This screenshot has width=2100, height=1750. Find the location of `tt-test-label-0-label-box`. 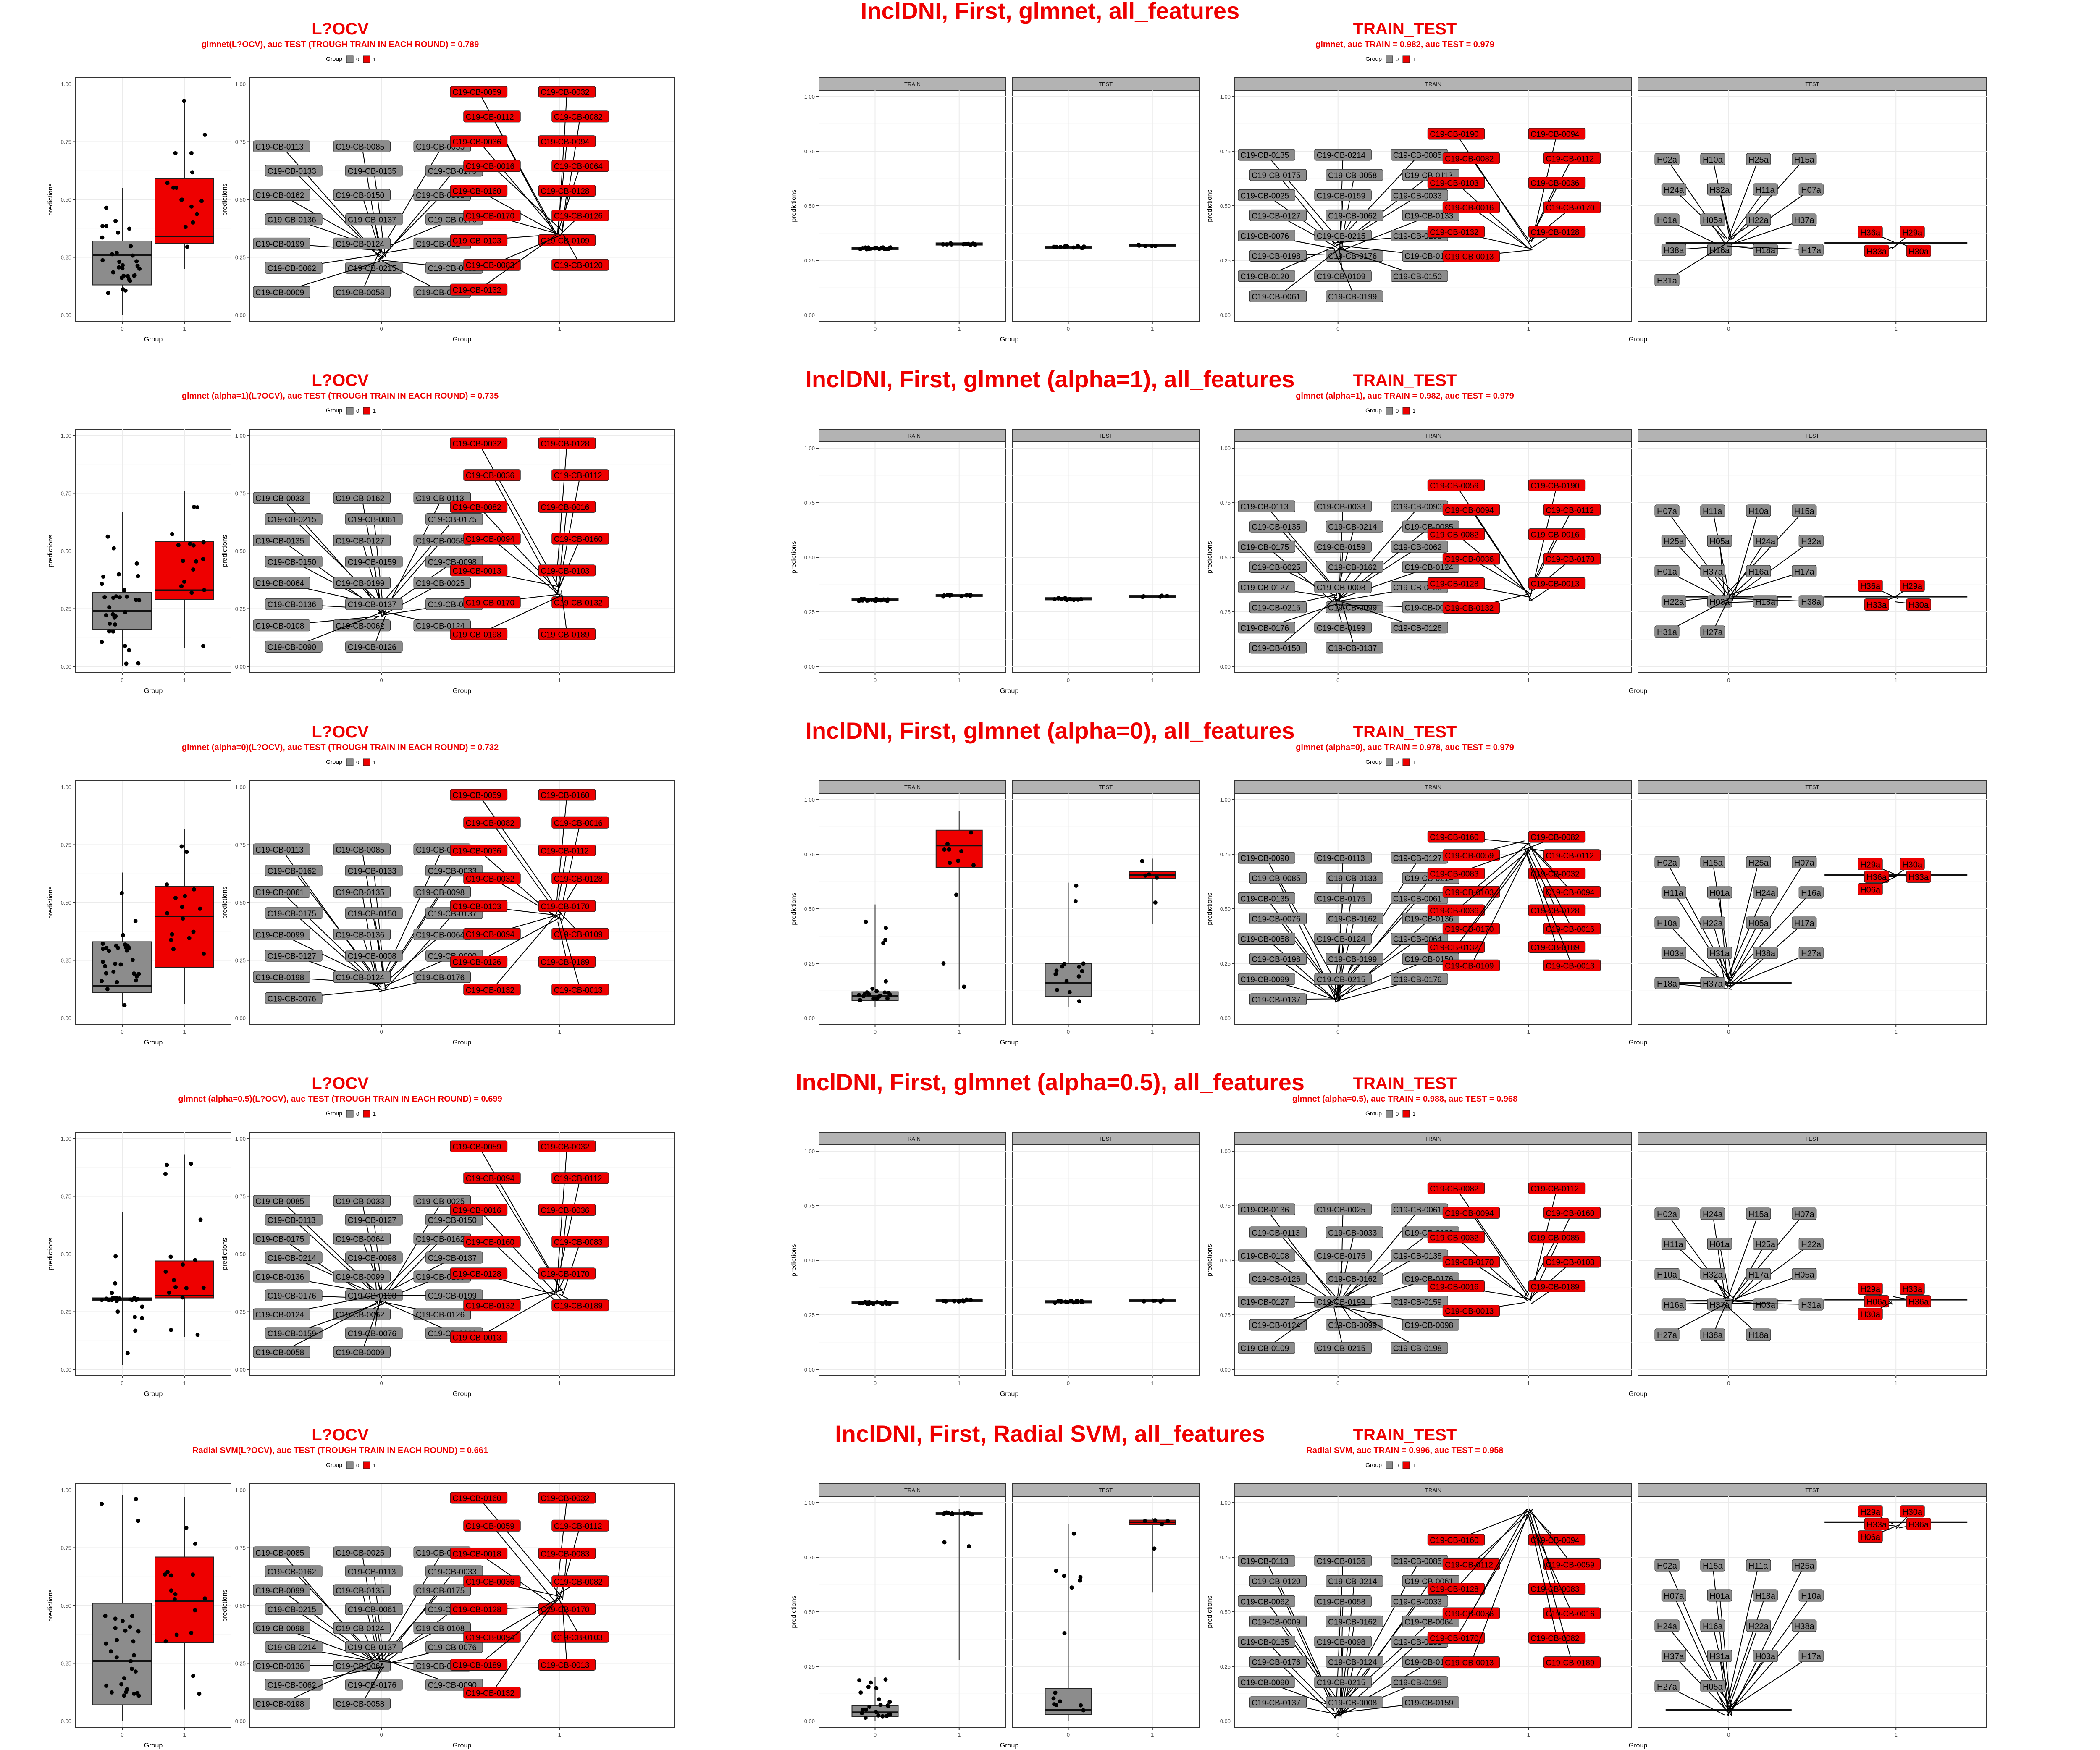

tt-test-label-0-label-box is located at coordinates (1719, 189).